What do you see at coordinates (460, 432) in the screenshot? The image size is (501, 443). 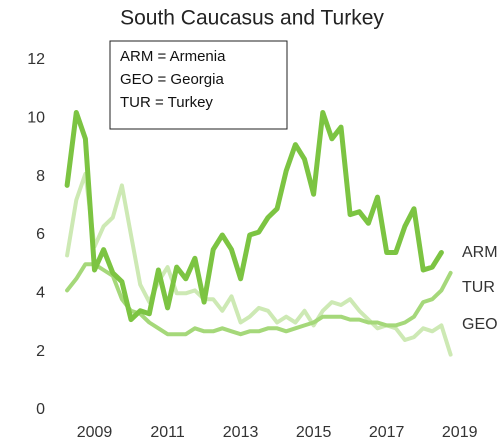 I see `x-tick-label: 2019` at bounding box center [460, 432].